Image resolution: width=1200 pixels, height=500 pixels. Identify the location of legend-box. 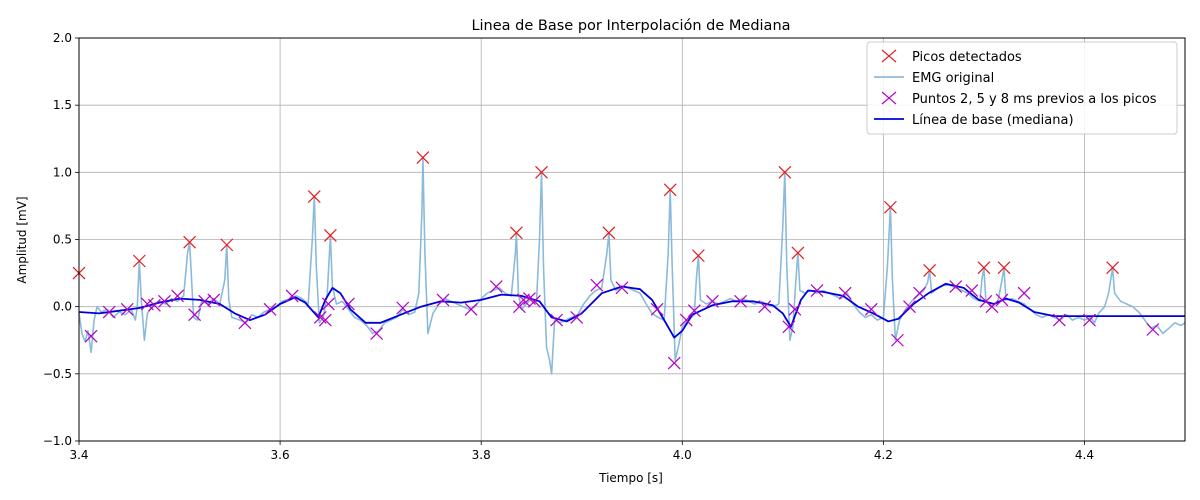
(1022, 88).